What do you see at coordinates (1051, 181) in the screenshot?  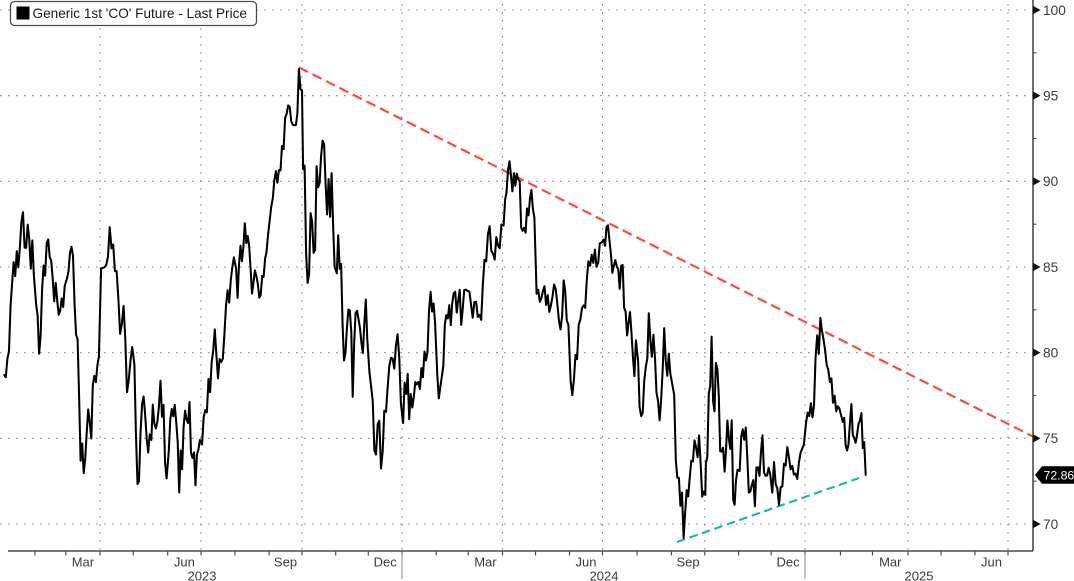 I see `svg-text: 90` at bounding box center [1051, 181].